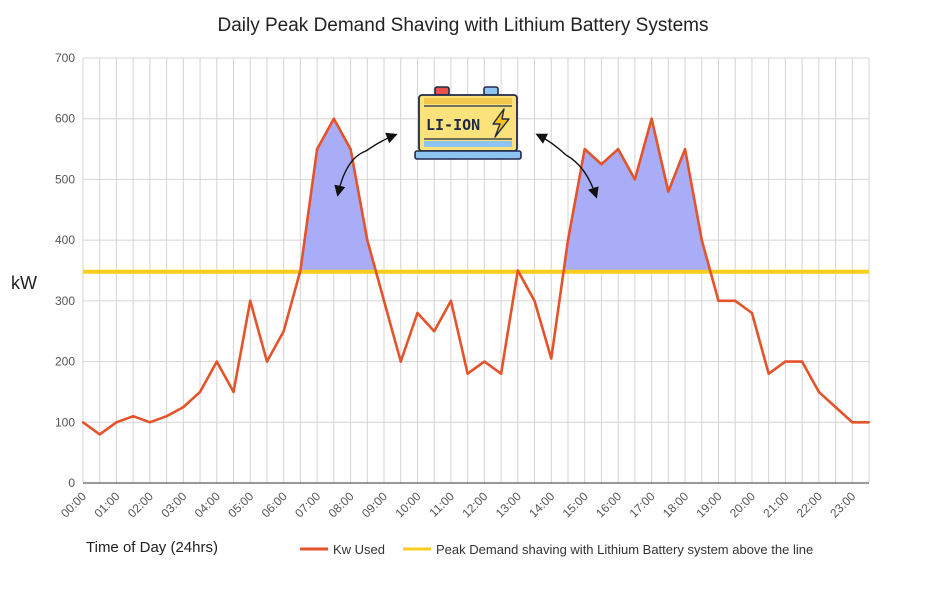 The width and height of the screenshot is (926, 598). I want to click on x-tick-label: 22:00, so click(809, 504).